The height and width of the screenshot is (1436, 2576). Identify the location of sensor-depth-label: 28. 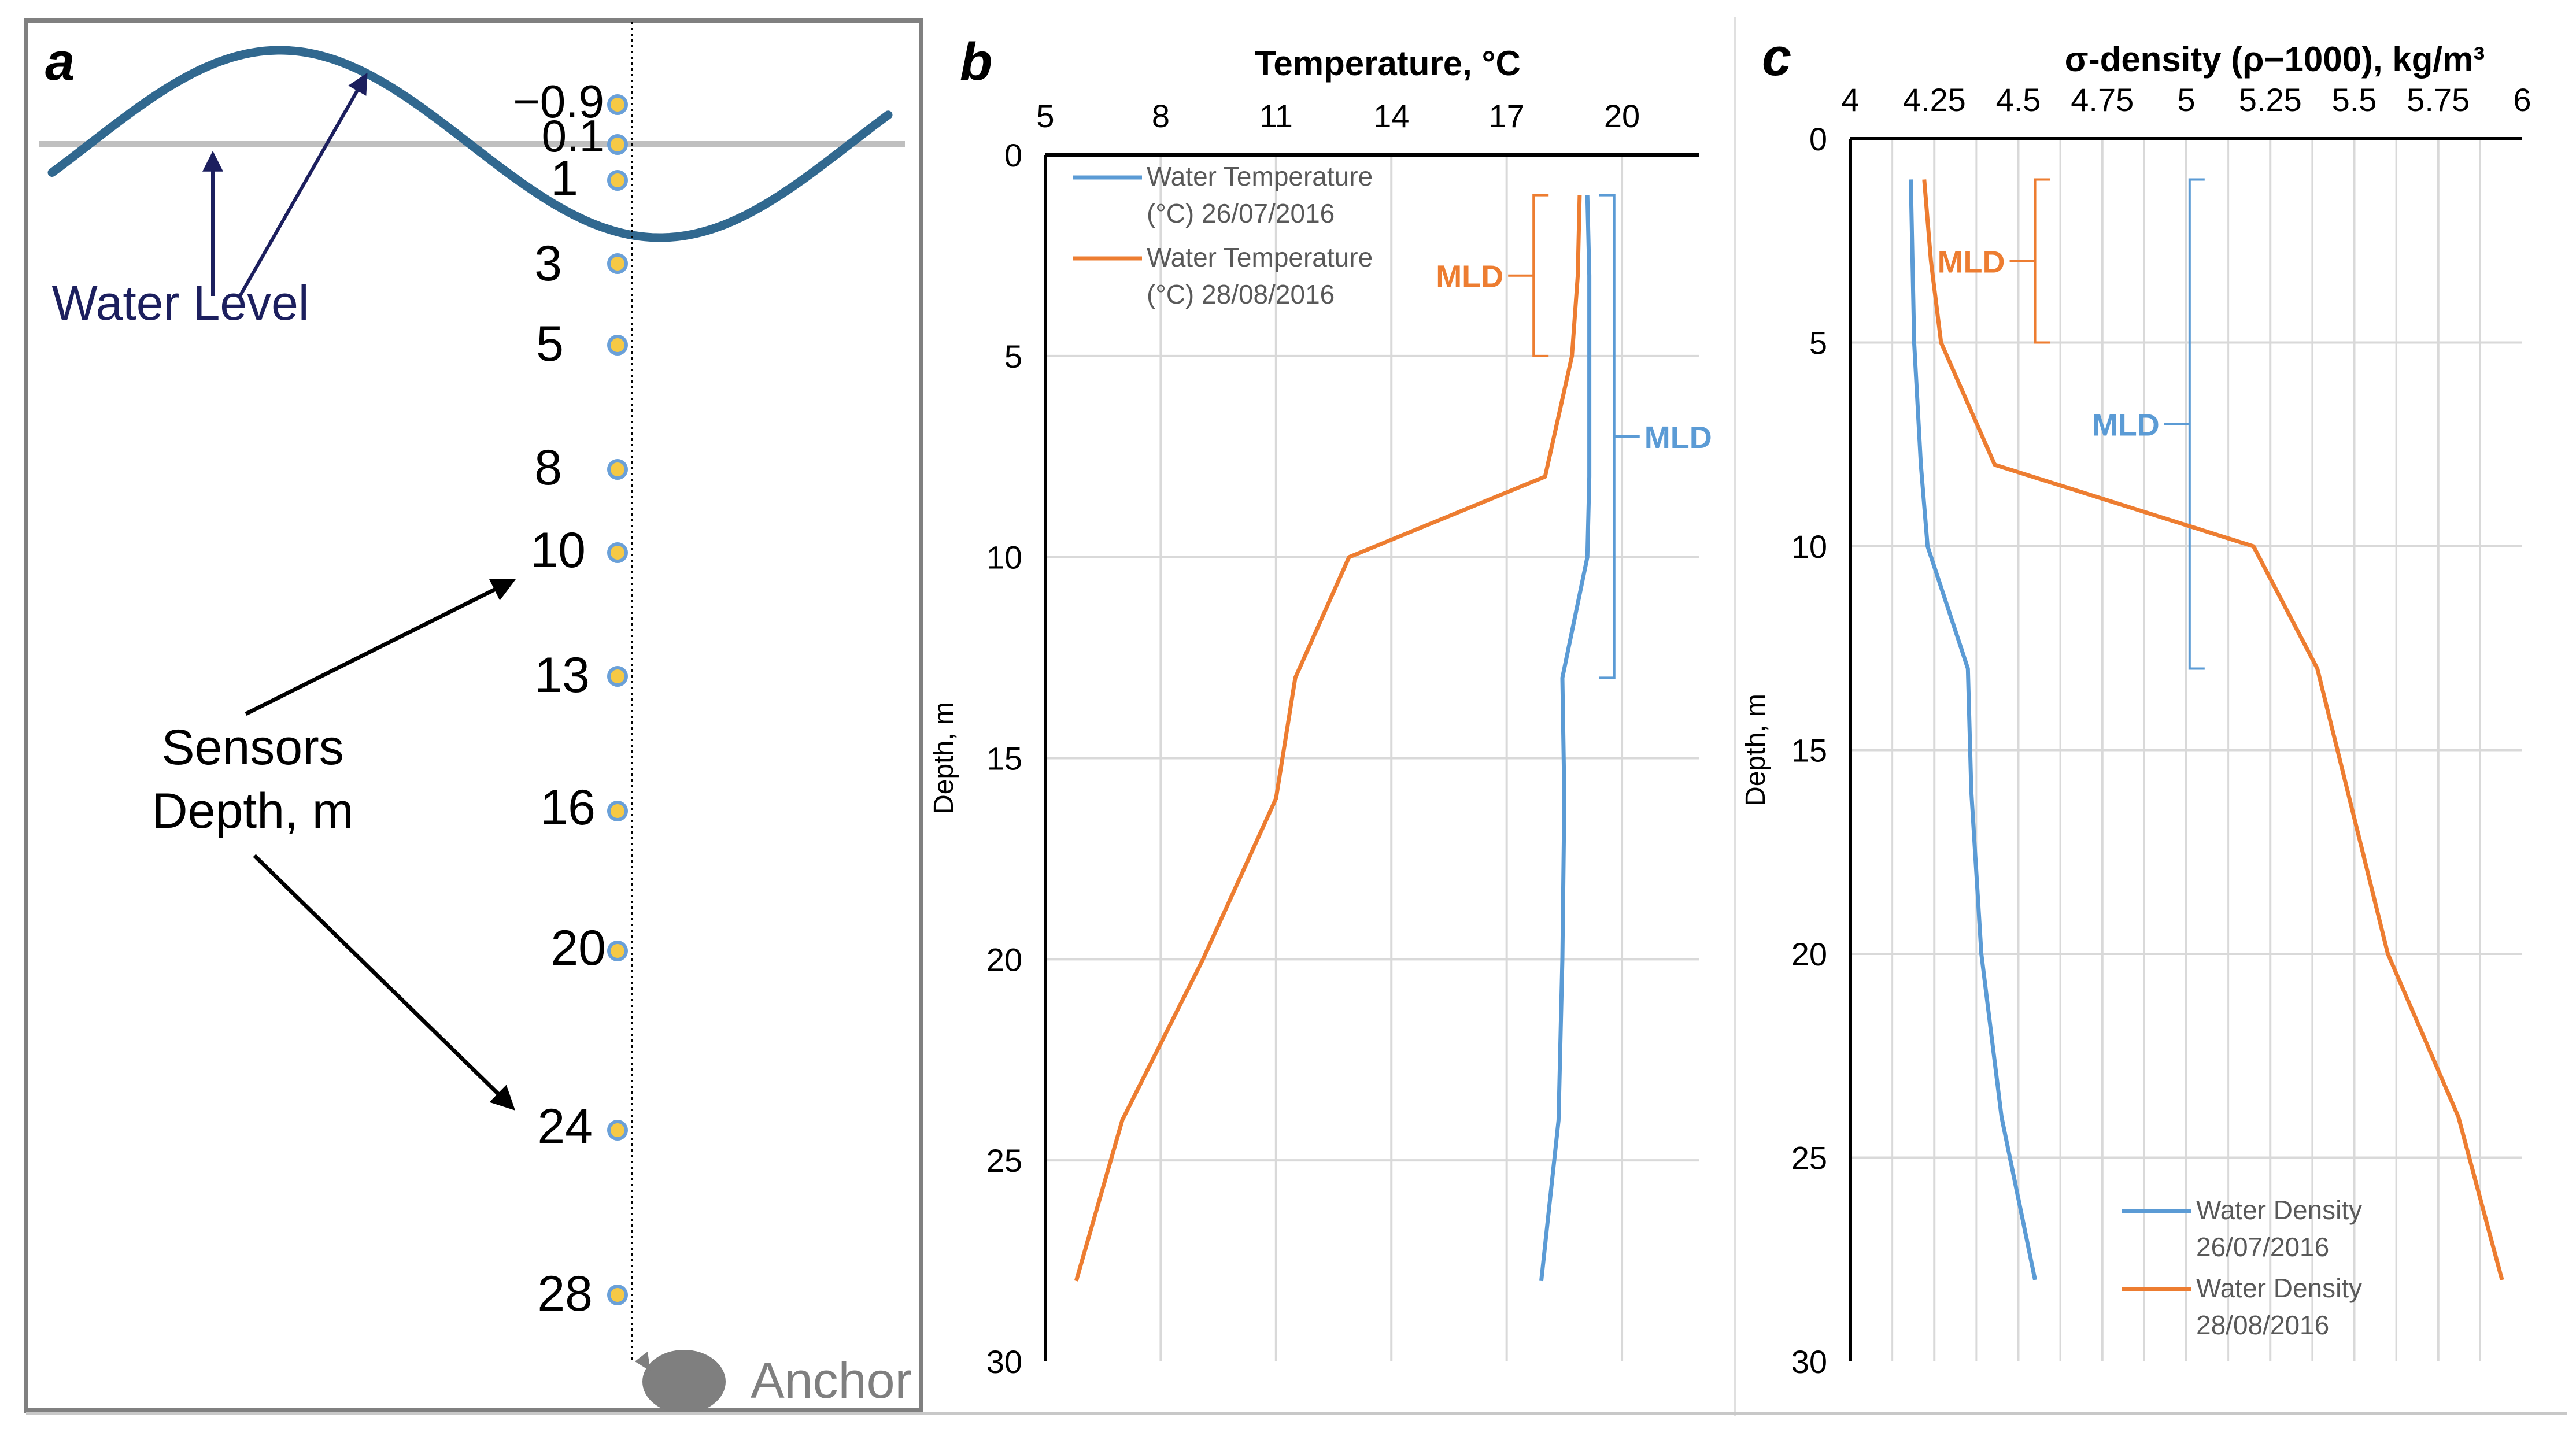
(565, 1294).